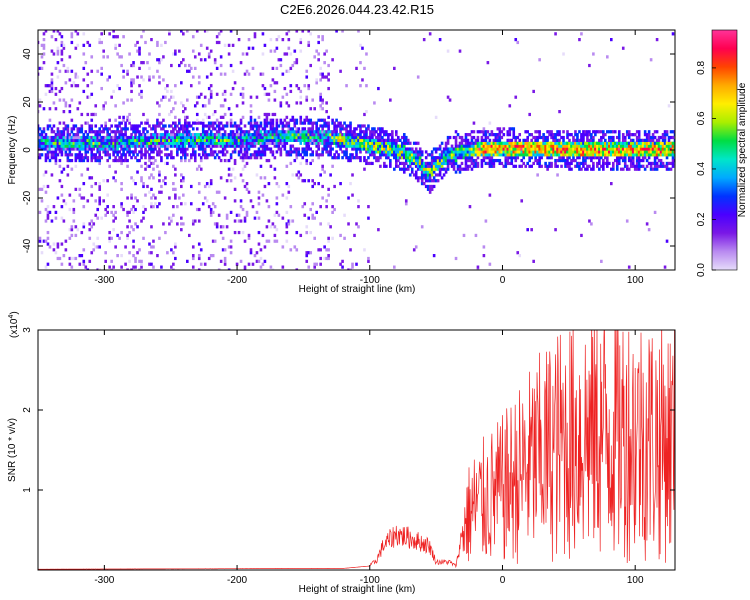 The width and height of the screenshot is (750, 600). I want to click on snr-multiplier-label: (x104), so click(14, 324).